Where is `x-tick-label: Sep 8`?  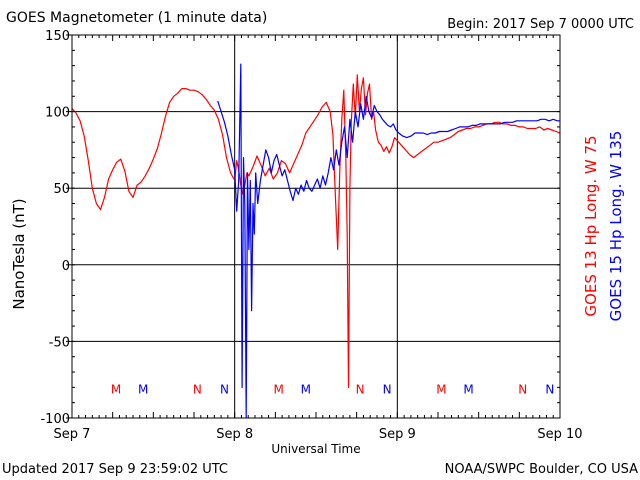
x-tick-label: Sep 8 is located at coordinates (234, 434).